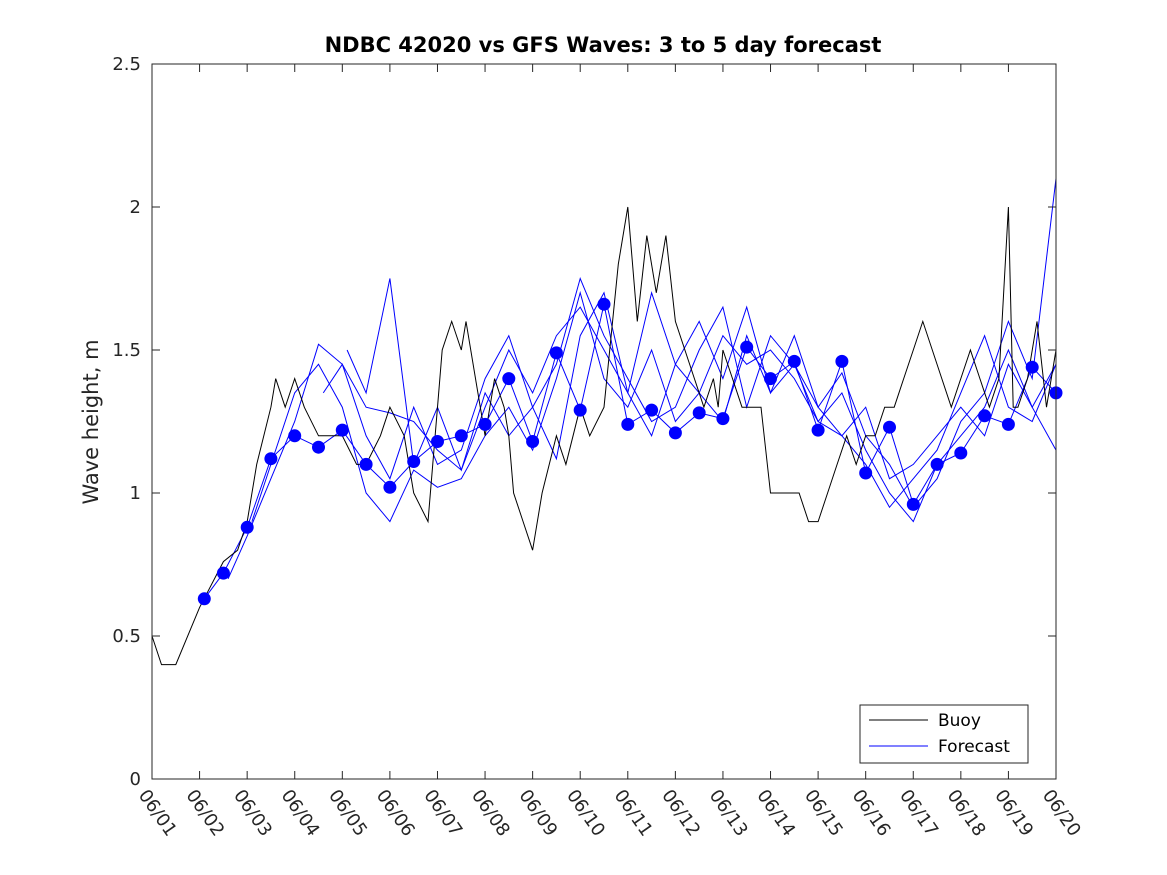  Describe the element at coordinates (633, 813) in the screenshot. I see `x-tick-label: 06/11` at that location.